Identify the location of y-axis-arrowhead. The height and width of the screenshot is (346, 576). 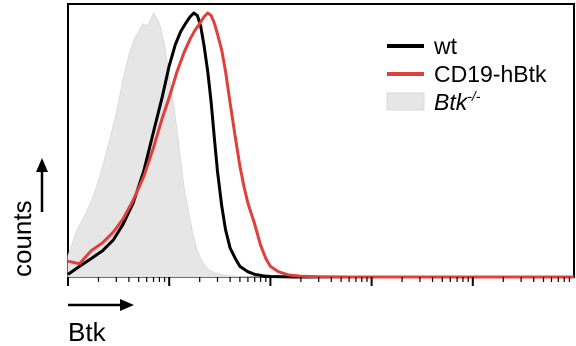
(42, 165).